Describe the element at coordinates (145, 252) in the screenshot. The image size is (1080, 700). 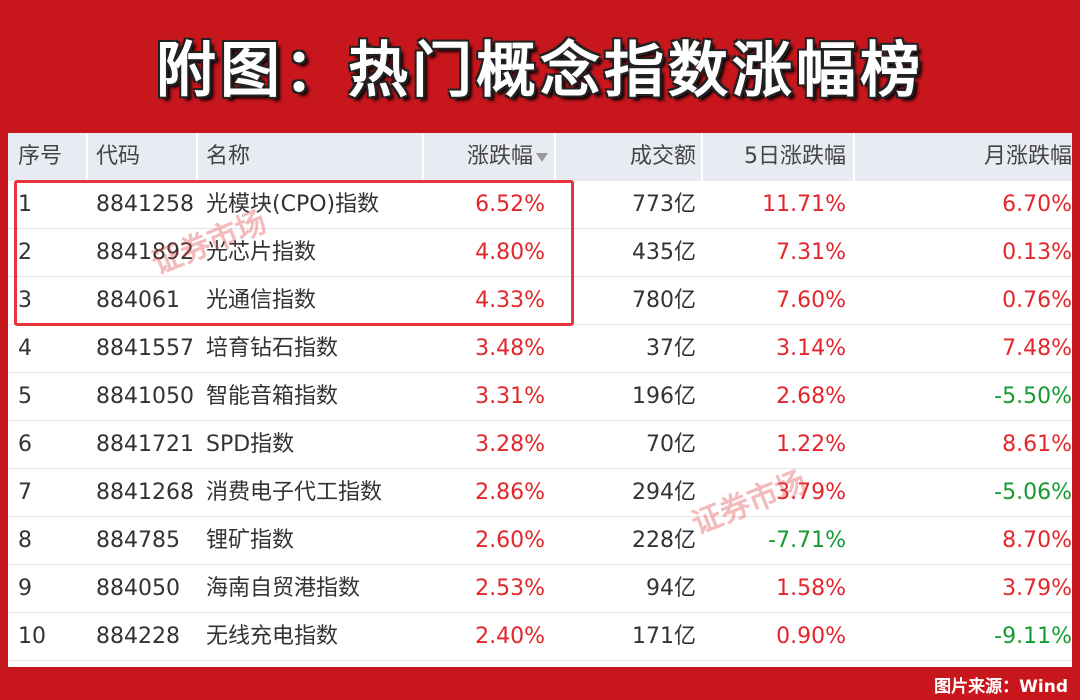
I see `table-cell: 8841892` at that location.